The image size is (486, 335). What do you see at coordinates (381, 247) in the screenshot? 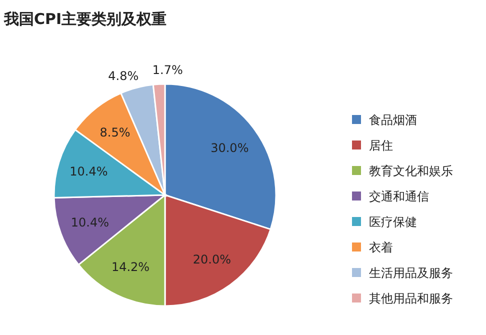
I see `legend-label: 衣着` at bounding box center [381, 247].